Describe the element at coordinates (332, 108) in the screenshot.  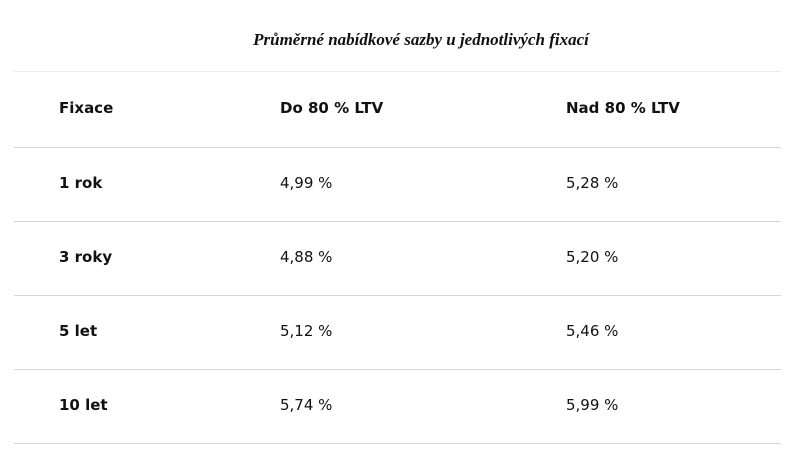
I see `header-cell: Do 80 % LTV` at that location.